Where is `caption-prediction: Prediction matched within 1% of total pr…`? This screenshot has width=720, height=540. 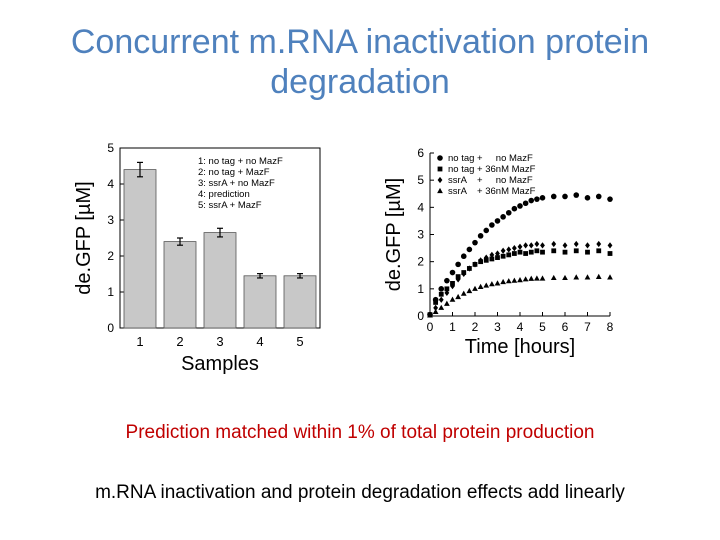
caption-prediction: Prediction matched within 1% of total pr… is located at coordinates (360, 432).